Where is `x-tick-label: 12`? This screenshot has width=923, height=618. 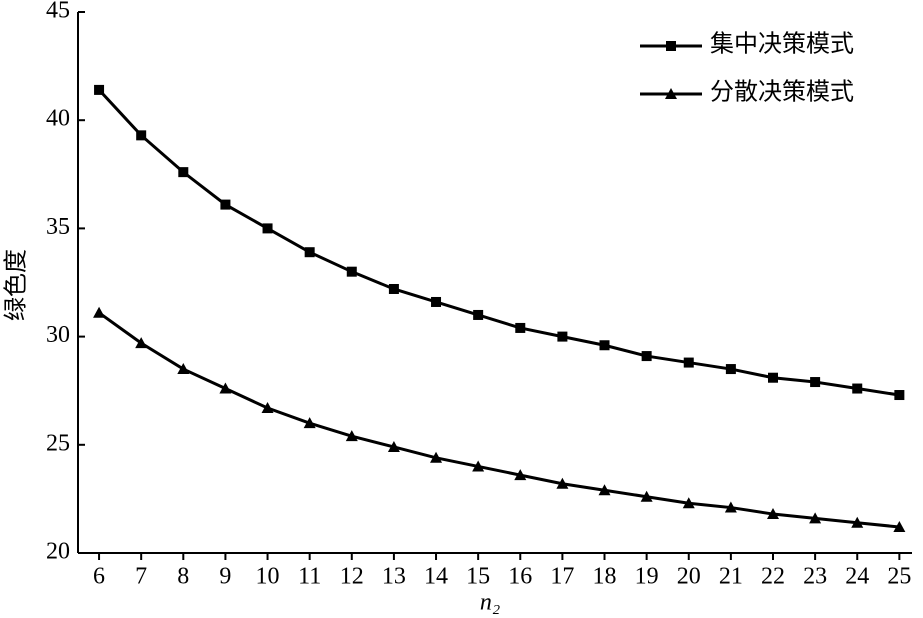 x-tick-label: 12 is located at coordinates (352, 577).